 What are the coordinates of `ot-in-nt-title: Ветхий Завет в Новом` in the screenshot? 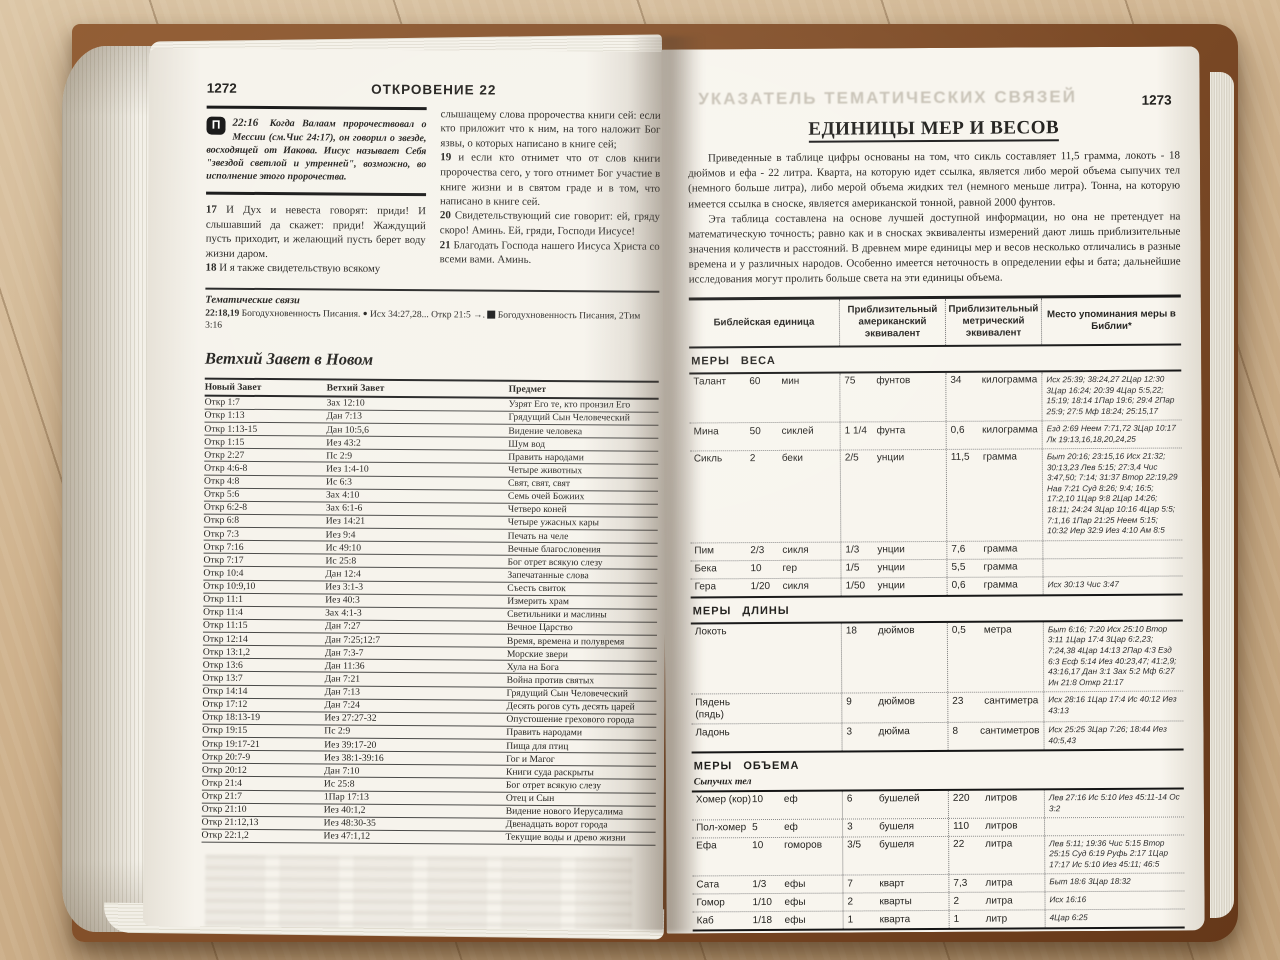 It's located at (289, 358).